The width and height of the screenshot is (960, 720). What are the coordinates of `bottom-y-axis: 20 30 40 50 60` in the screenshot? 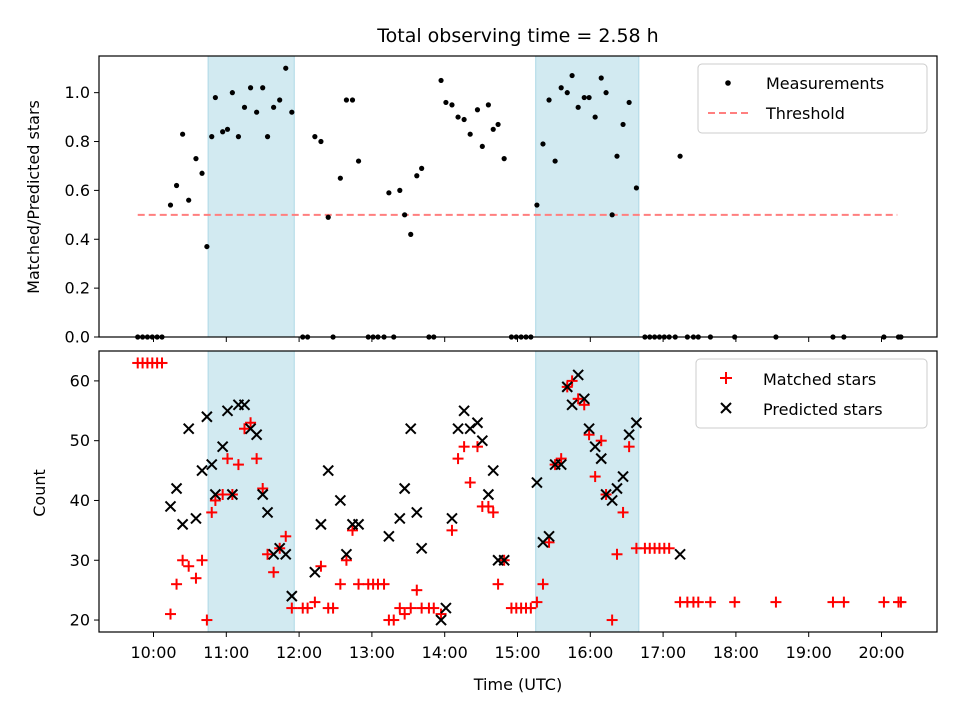 It's located at (84, 500).